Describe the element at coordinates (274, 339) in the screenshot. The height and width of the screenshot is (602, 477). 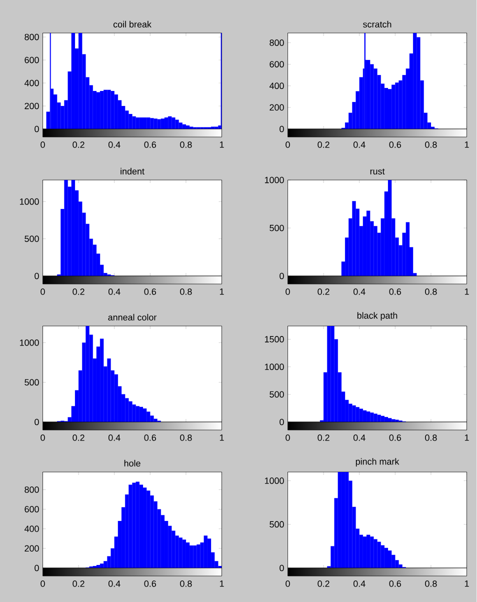
I see `y-tick-label: 1500` at that location.